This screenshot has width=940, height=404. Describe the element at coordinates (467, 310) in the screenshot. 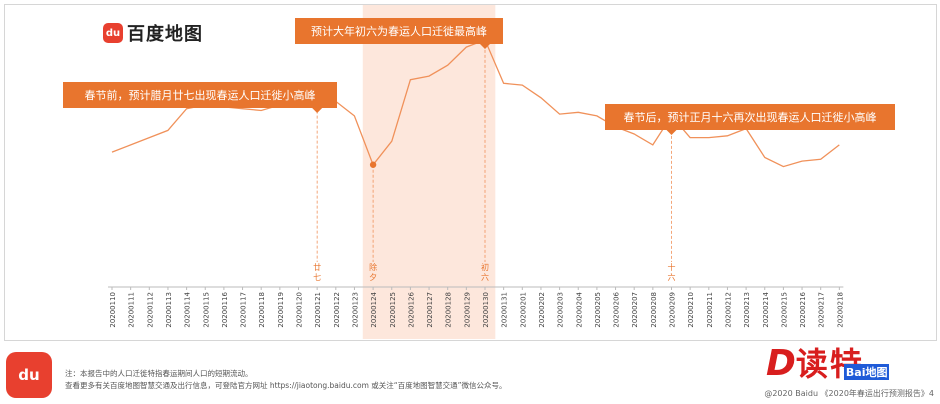

I see `x-tick-label: 20200129` at that location.